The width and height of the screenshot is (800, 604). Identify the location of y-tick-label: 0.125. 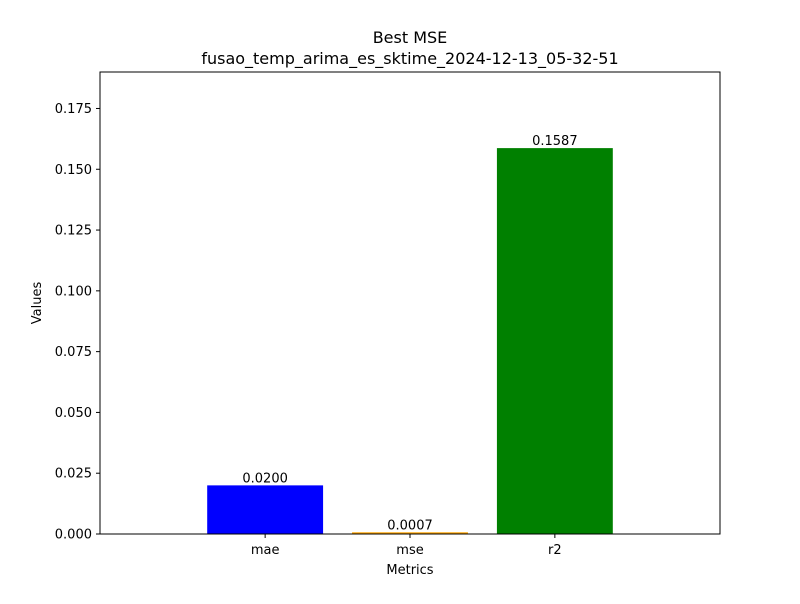
(73, 231).